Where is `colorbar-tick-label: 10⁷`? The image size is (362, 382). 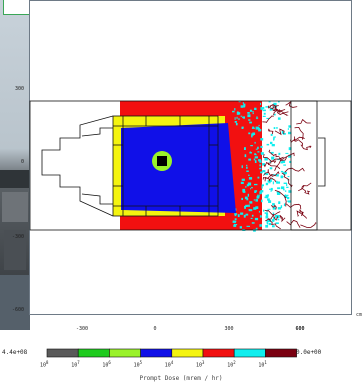
colorbar-tick-label: 10⁷ is located at coordinates (75, 364).